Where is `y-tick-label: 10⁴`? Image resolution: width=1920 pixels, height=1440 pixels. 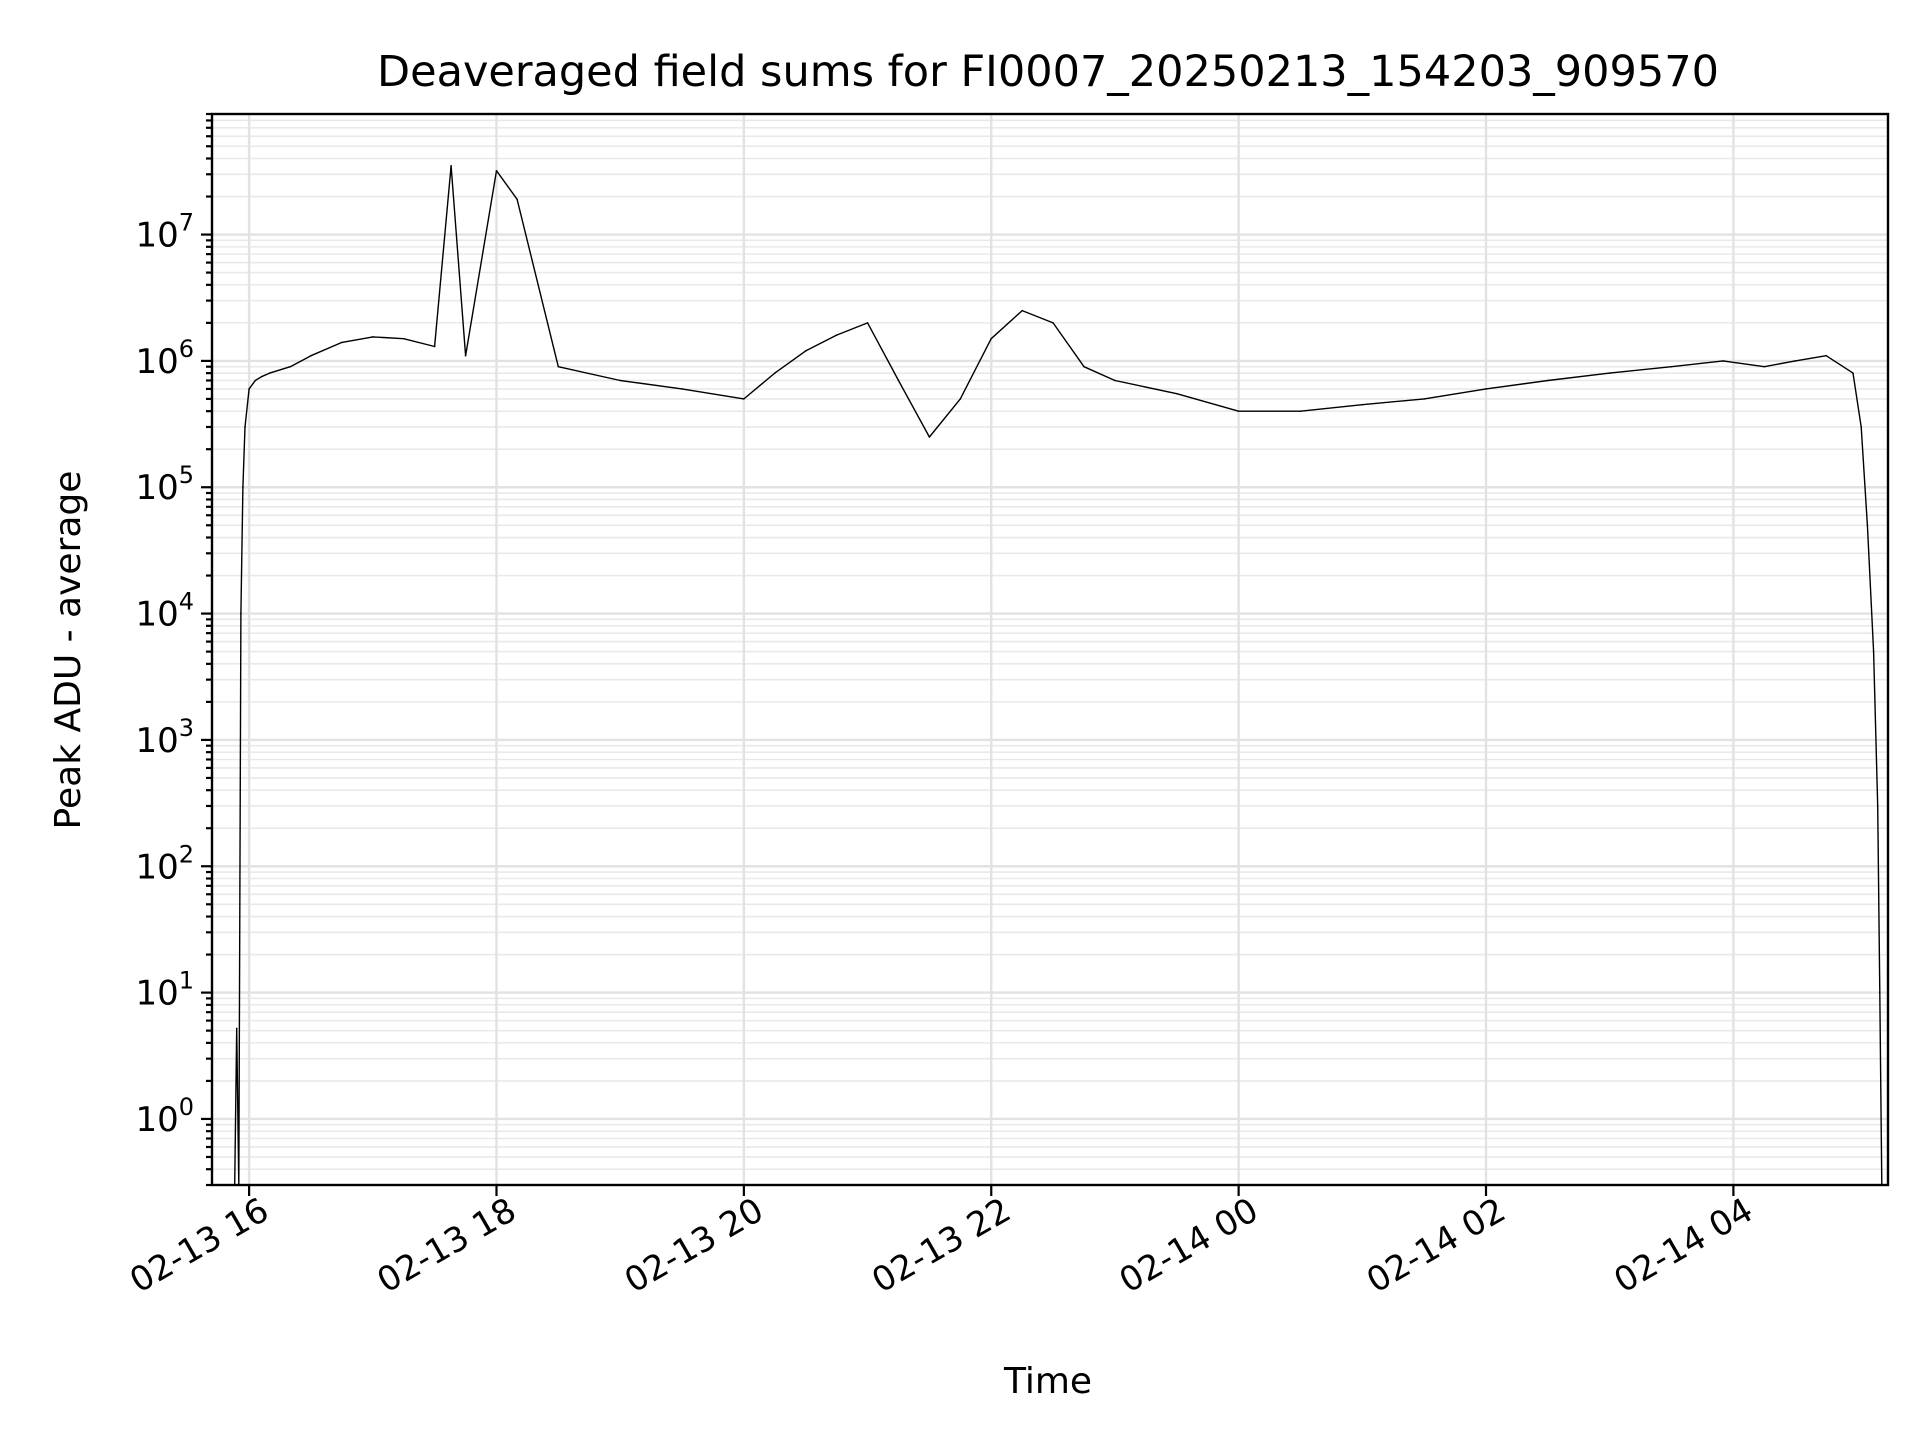 y-tick-label: 10⁴ is located at coordinates (164, 611).